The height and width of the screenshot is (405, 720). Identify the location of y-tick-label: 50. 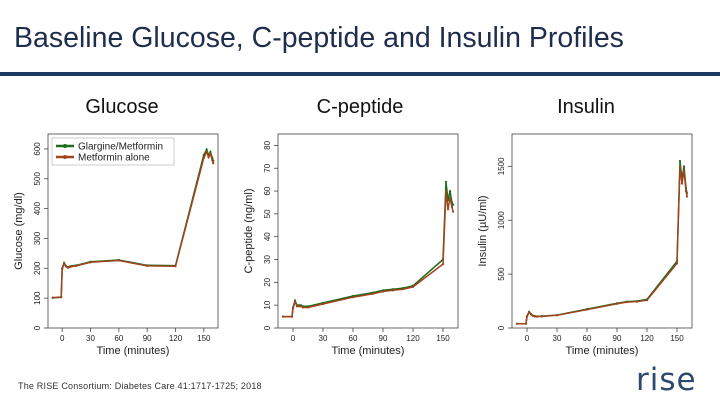
(267, 213).